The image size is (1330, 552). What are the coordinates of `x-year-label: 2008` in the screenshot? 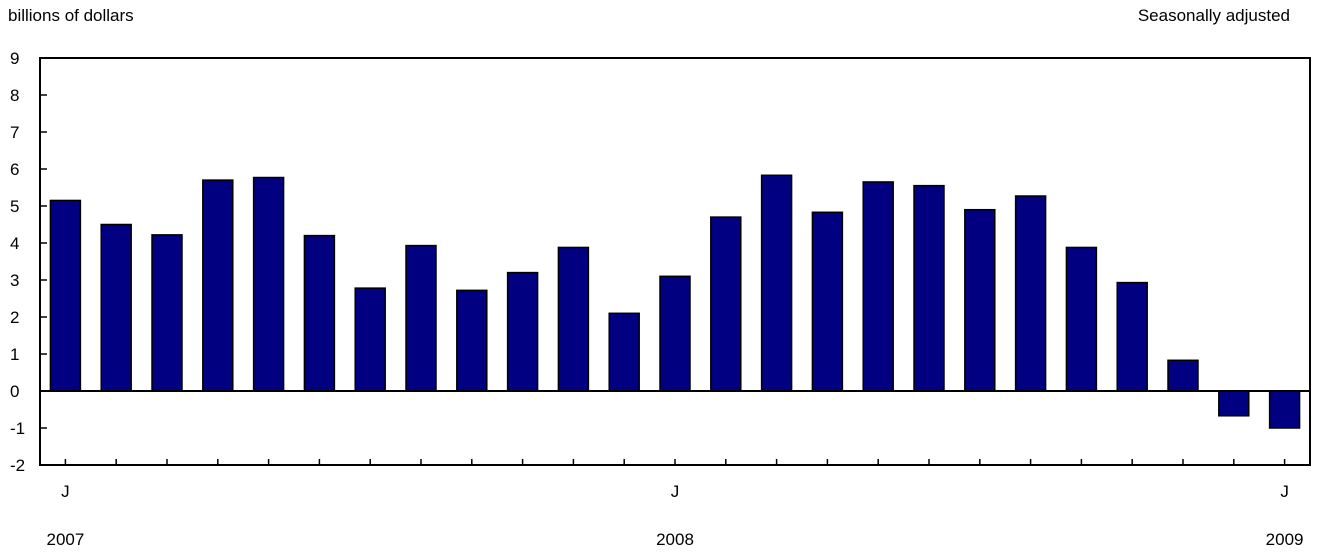 It's located at (675, 539).